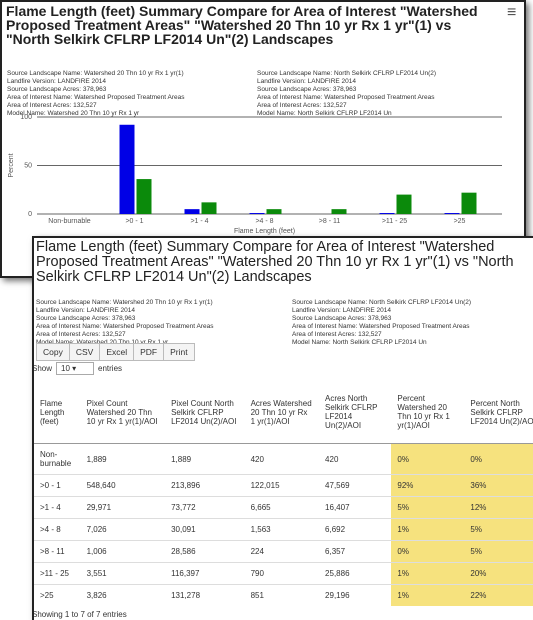  I want to click on table-row: Non-burnable 1,889 1,889 420 420 0% 0%, so click(283, 459).